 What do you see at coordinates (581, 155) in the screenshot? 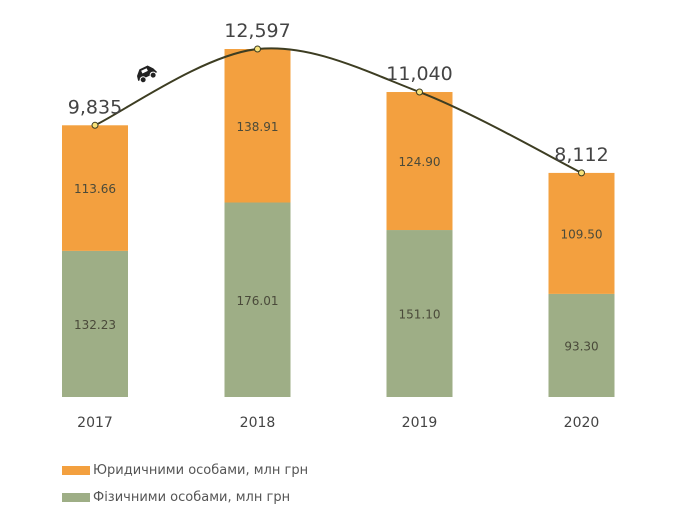
I see `line-value-label-2020: 8,112` at bounding box center [581, 155].